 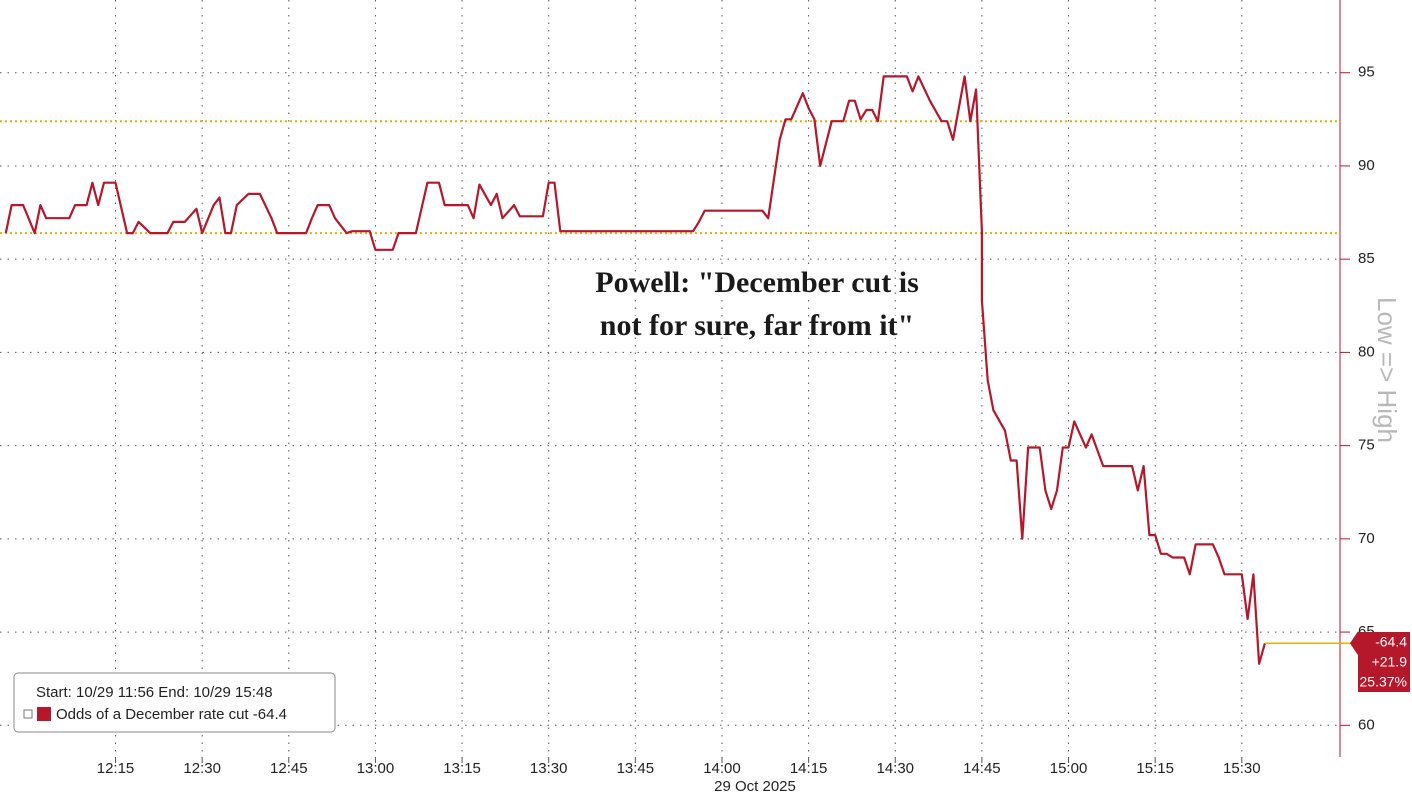 I want to click on axis-label: Low => High, so click(x=1387, y=370).